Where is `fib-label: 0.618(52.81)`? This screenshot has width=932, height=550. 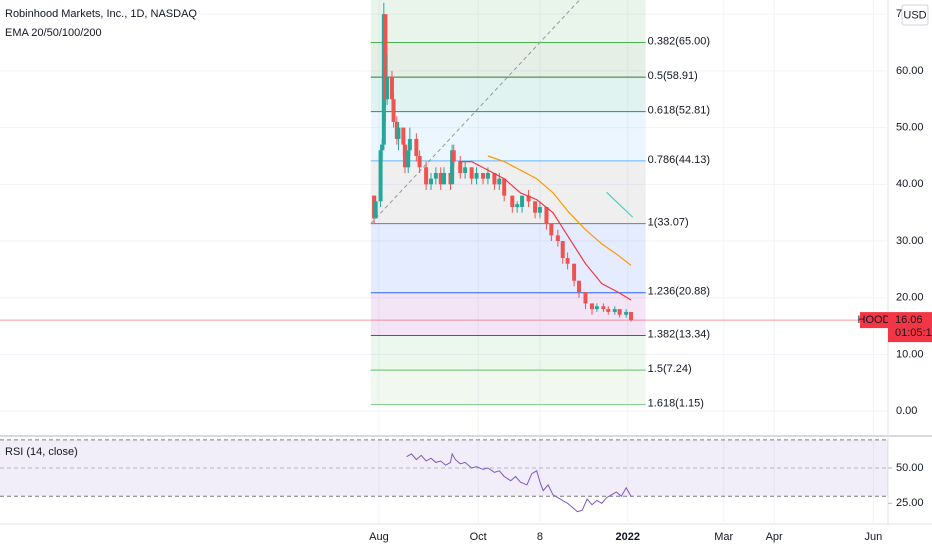
fib-label: 0.618(52.81) is located at coordinates (679, 111).